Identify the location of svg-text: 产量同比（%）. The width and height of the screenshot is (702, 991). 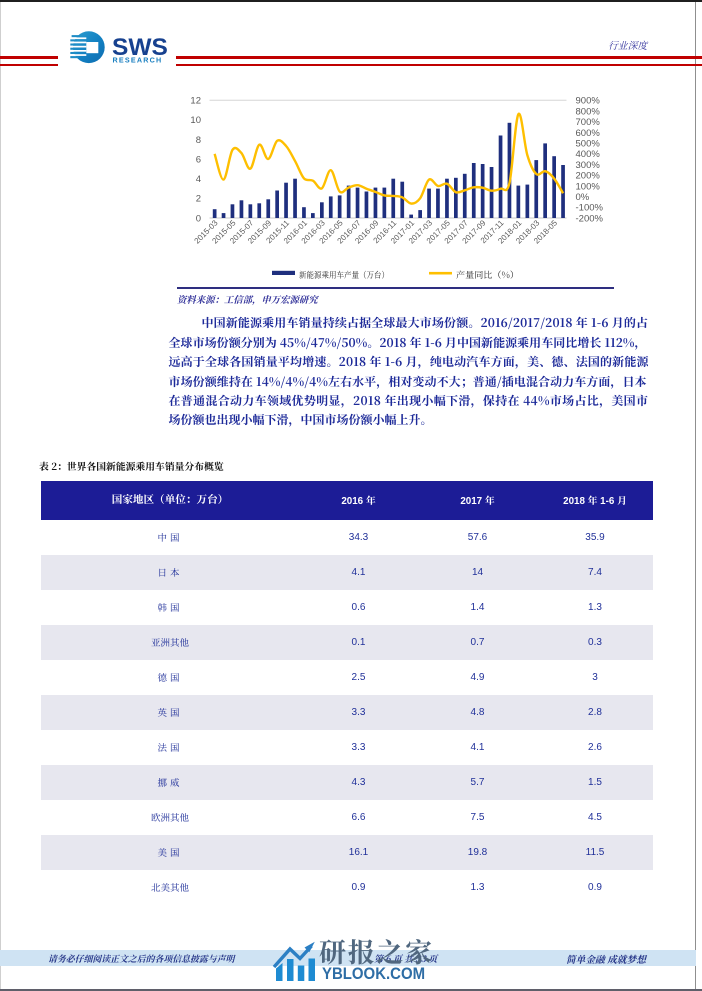
(487, 274).